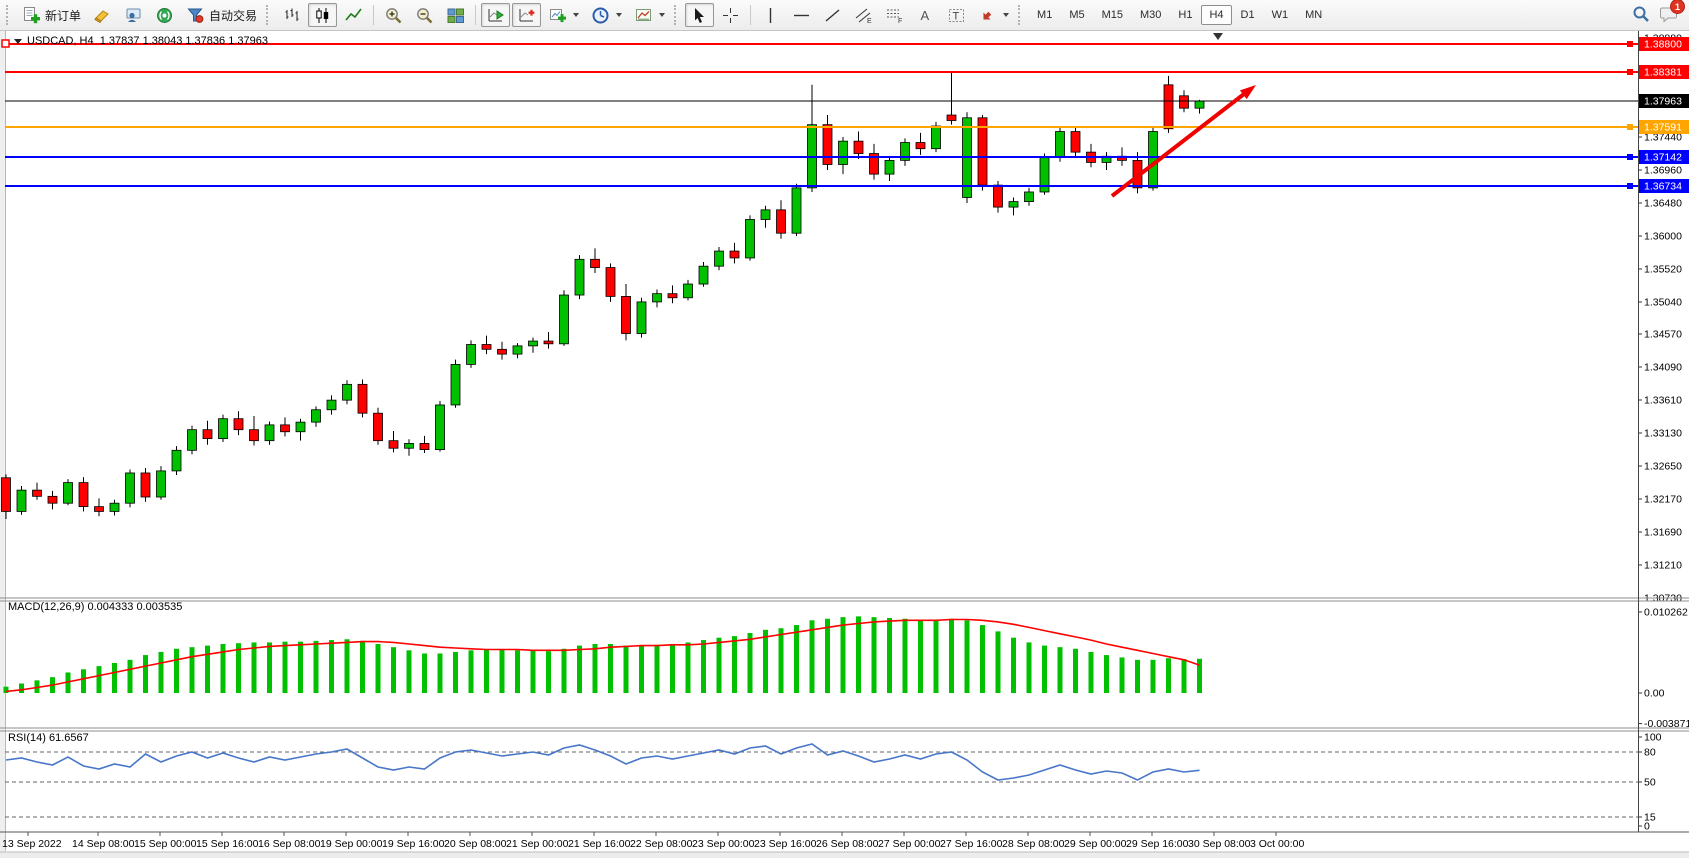 This screenshot has width=1689, height=858. I want to click on search-button, so click(1641, 16).